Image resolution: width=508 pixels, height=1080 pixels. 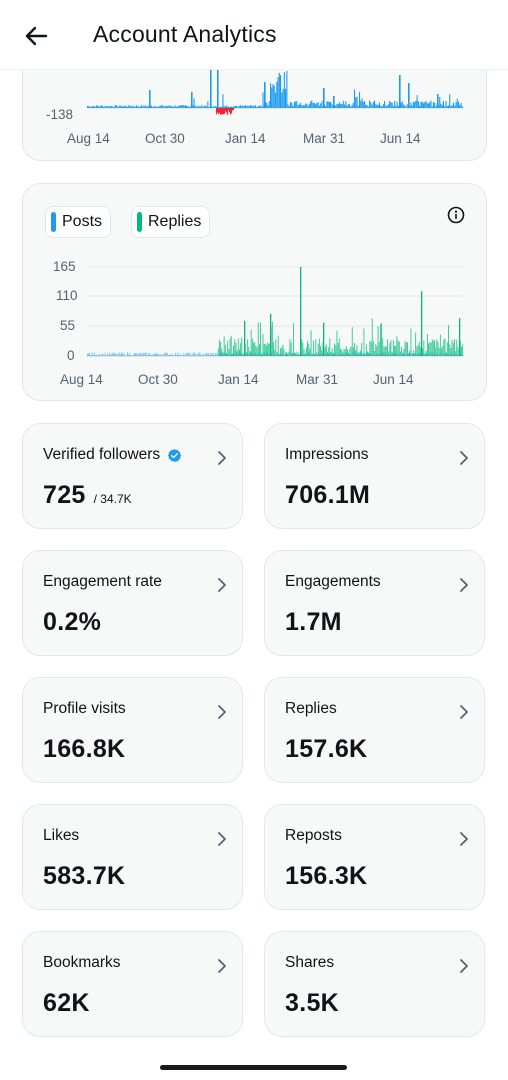 I want to click on metric-card-bookmarks: Bookmarks 62K, so click(x=132, y=984).